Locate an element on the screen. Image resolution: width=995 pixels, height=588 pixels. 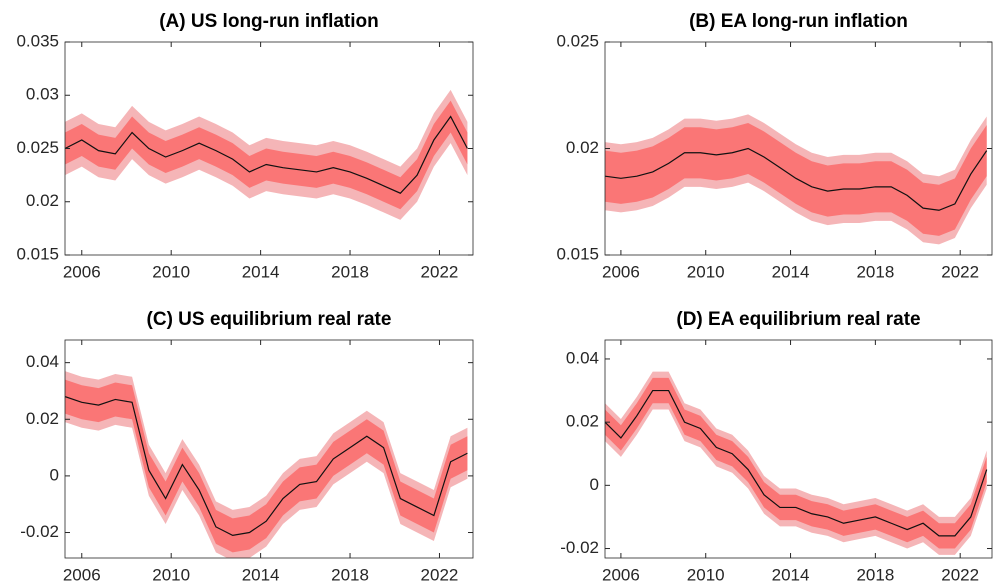
axes-box is located at coordinates (798, 449).